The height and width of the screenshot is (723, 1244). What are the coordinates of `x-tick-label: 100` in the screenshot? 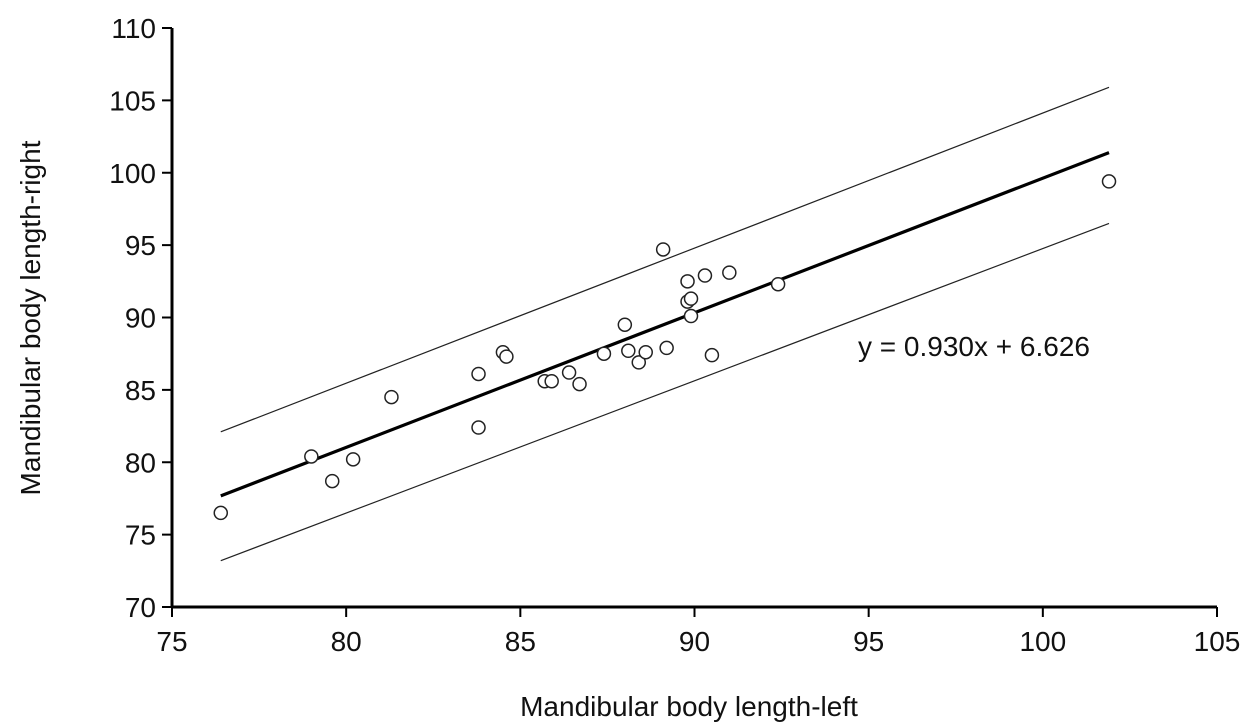 It's located at (1042, 641).